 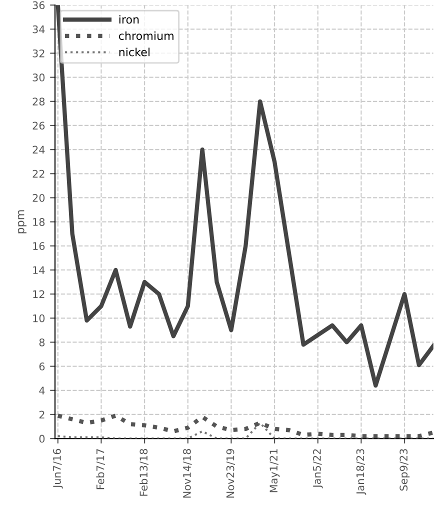 What do you see at coordinates (38, 294) in the screenshot?
I see `y-tick-label: 12` at bounding box center [38, 294].